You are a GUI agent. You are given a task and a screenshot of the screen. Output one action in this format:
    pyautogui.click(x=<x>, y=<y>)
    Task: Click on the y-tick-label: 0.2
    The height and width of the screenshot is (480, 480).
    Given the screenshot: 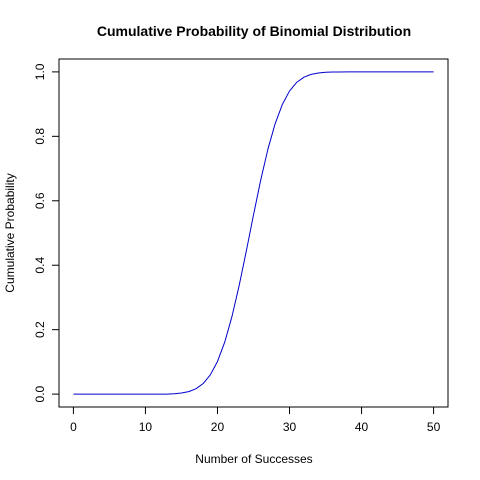 What is the action you would take?
    pyautogui.click(x=40, y=329)
    